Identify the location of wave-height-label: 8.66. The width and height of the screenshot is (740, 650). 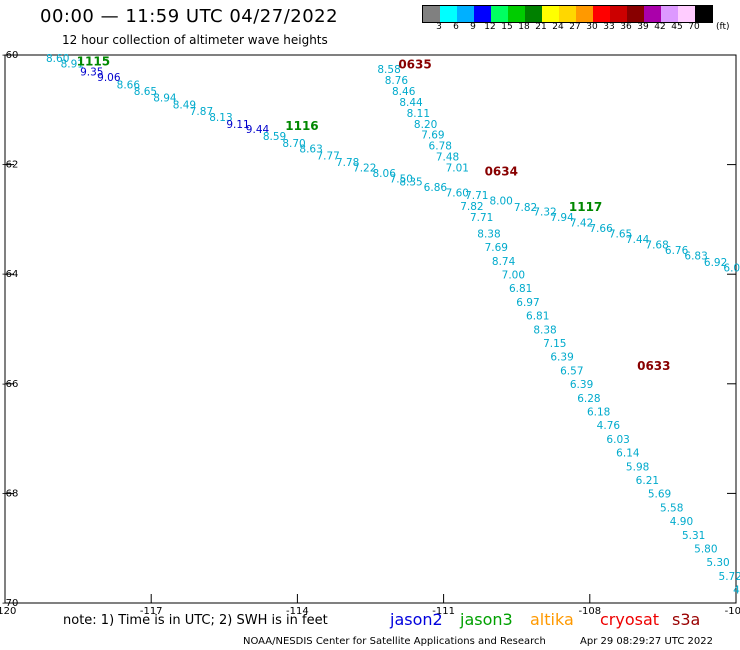
(129, 85).